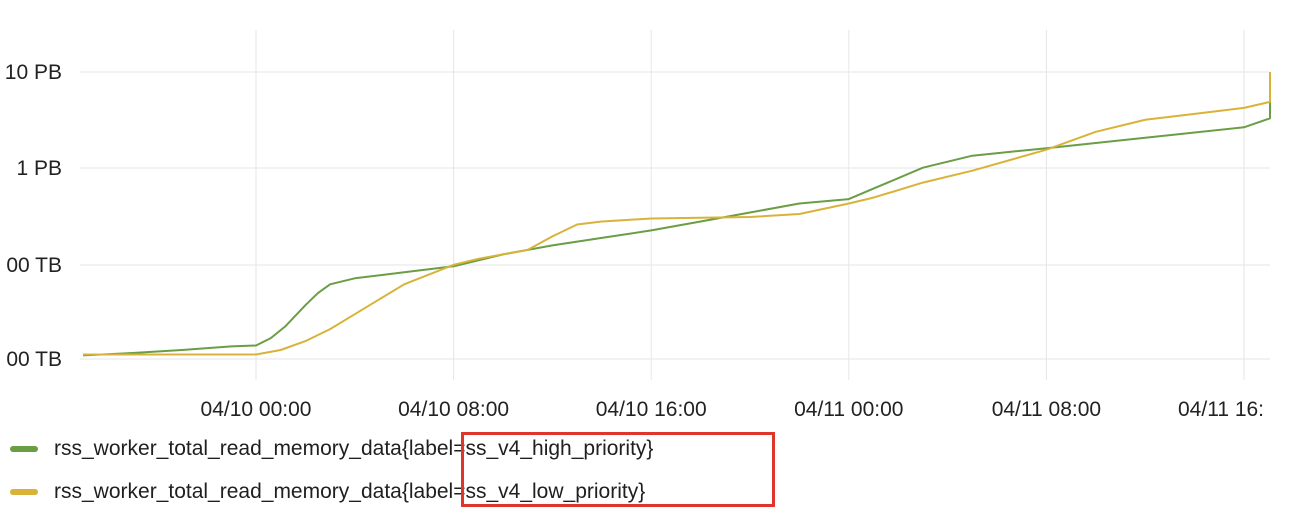 Image resolution: width=1298 pixels, height=518 pixels. Describe the element at coordinates (453, 409) in the screenshot. I see `x-tick-label: 04/10 08:00` at that location.